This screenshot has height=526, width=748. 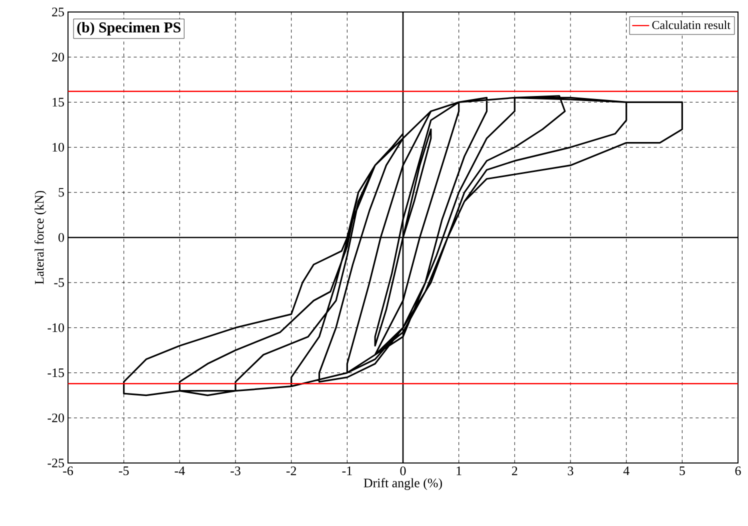 What do you see at coordinates (626, 471) in the screenshot?
I see `x-tick-label: 4` at bounding box center [626, 471].